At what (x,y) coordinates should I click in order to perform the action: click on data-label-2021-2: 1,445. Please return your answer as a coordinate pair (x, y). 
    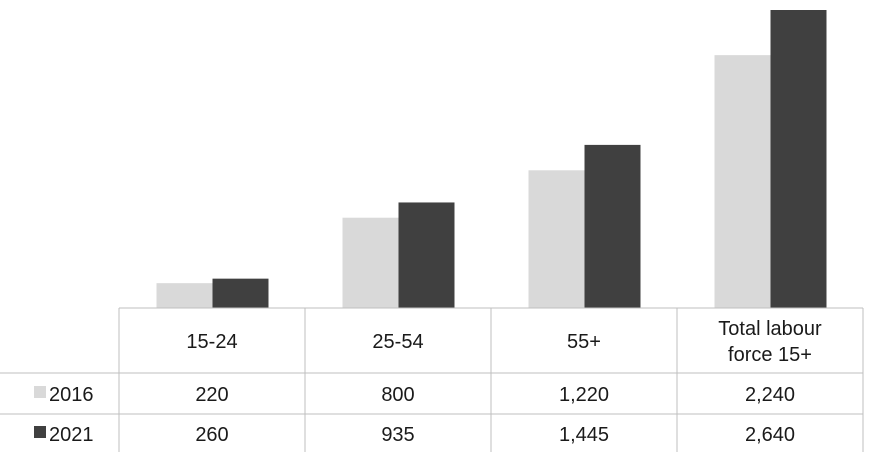
    Looking at the image, I should click on (584, 435).